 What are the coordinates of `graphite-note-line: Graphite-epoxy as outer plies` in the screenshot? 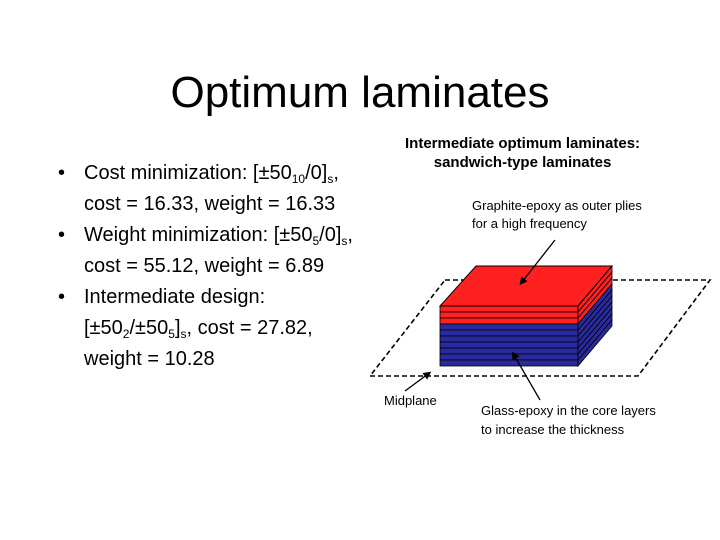 It's located at (557, 205).